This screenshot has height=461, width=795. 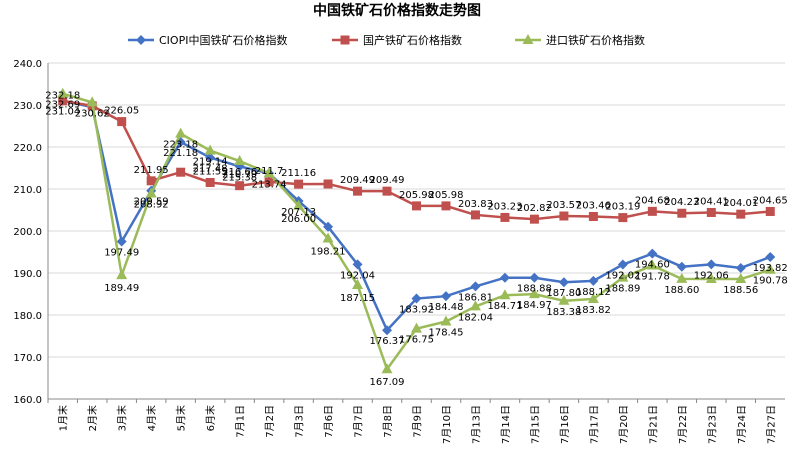 What do you see at coordinates (270, 421) in the screenshot?
I see `x-tick-label: 7月2日` at bounding box center [270, 421].